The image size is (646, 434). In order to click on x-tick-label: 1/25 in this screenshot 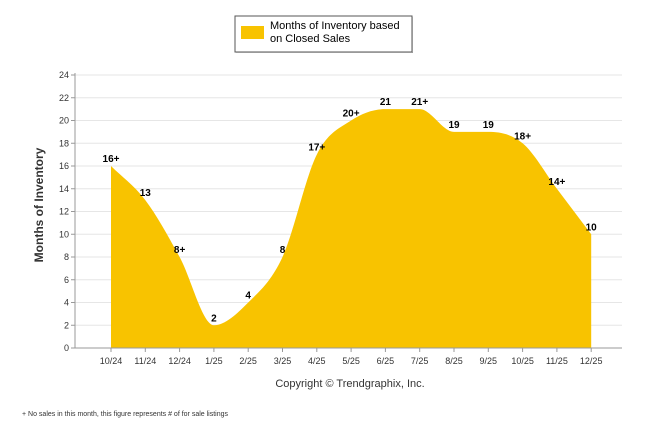, I will do `click(214, 361)`.